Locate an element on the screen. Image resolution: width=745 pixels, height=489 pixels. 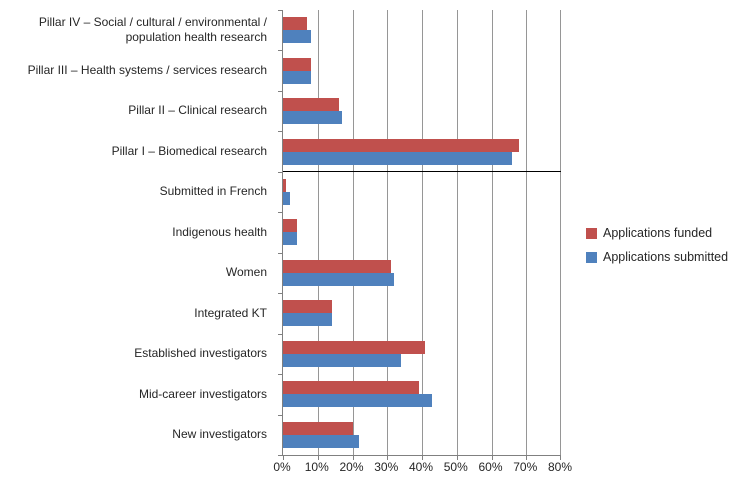
category-label: Submitted in French is located at coordinates (213, 191).